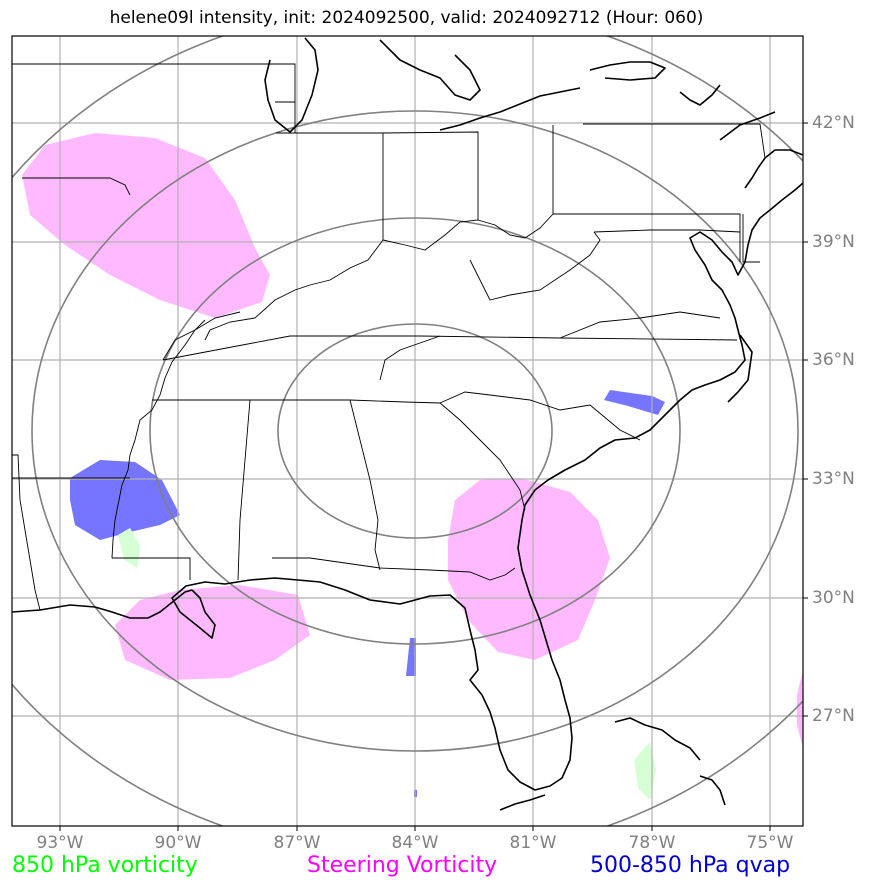 The height and width of the screenshot is (891, 873). I want to click on new-york-east, so click(751, 238).